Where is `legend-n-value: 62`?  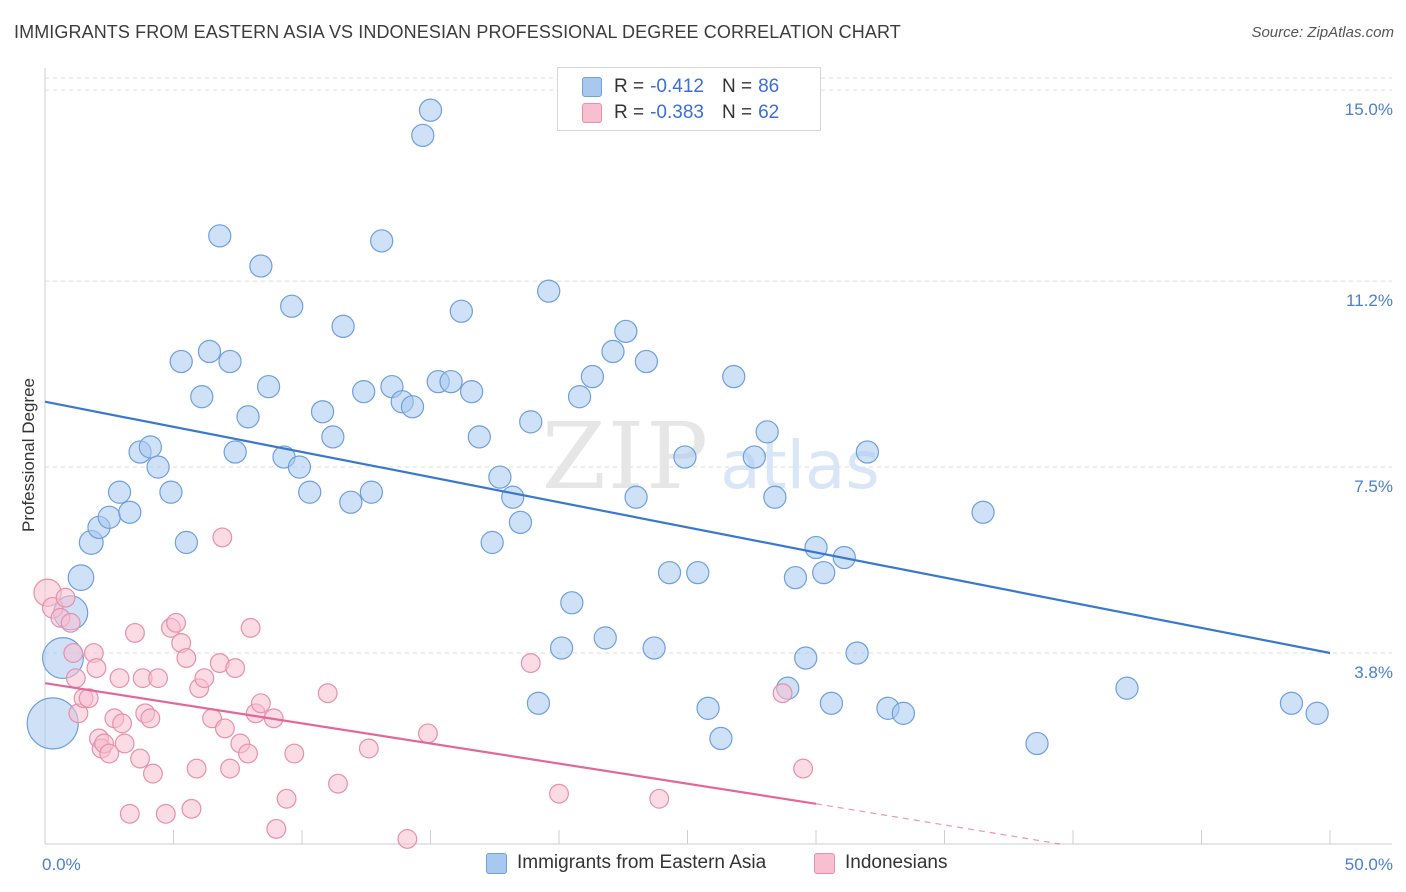
legend-n-value: 62 is located at coordinates (769, 112).